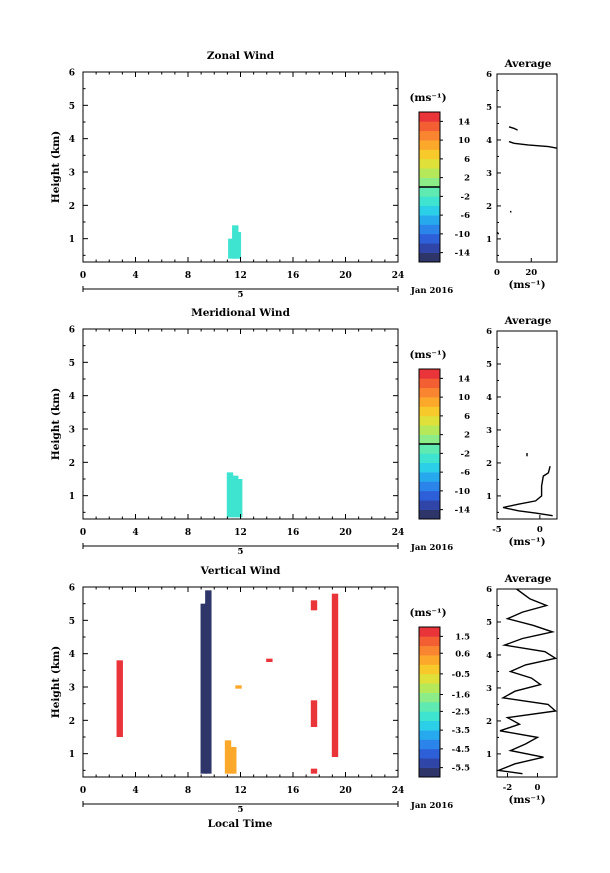 This screenshot has width=610, height=873. I want to click on average-unit-label: (ms⁻¹), so click(526, 800).